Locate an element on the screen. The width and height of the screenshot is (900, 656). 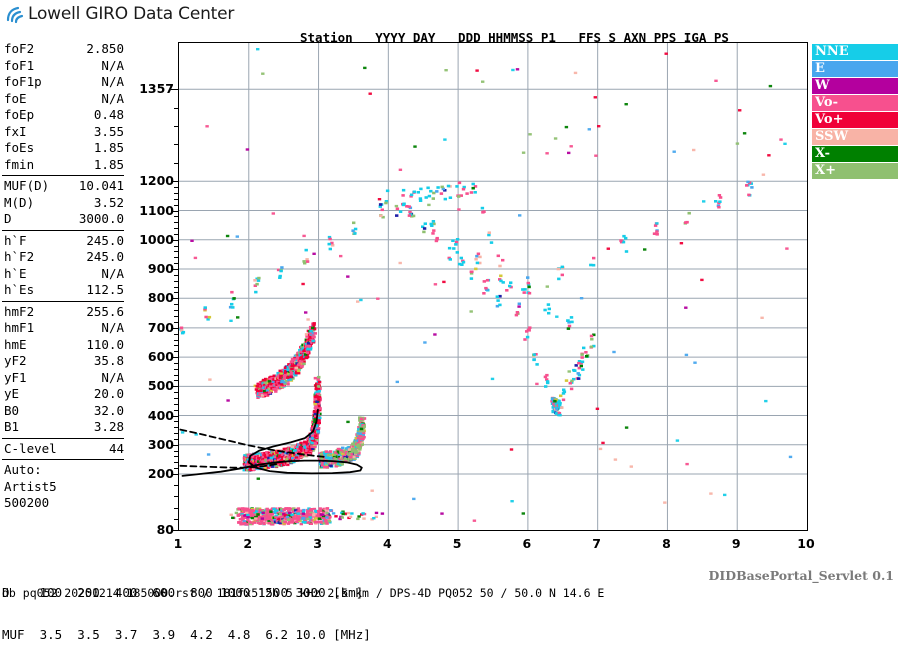
x-axis-tick-label: 8 is located at coordinates (666, 543).